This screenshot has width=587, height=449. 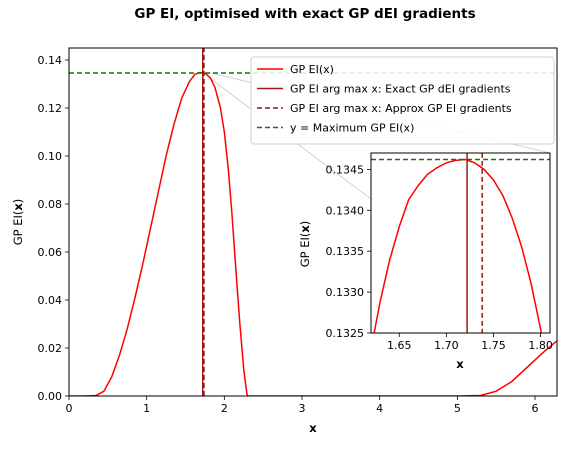 I want to click on inset-y-label-suffix: ), so click(x=305, y=223).